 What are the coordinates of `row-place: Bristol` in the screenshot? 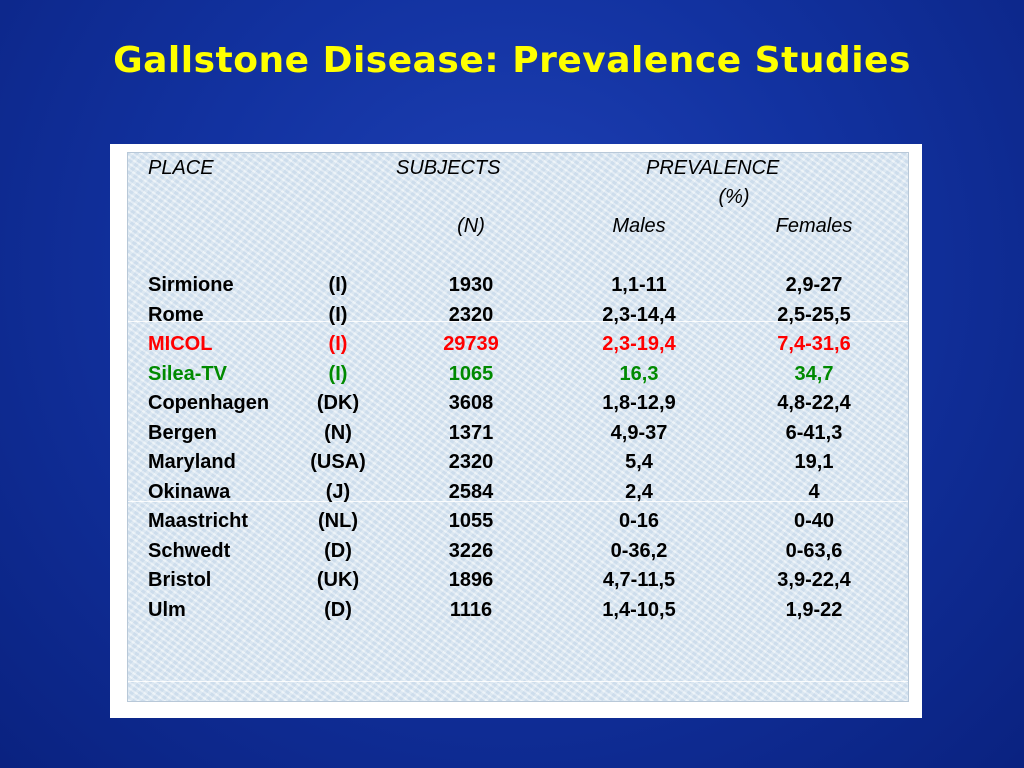 It's located at (180, 580).